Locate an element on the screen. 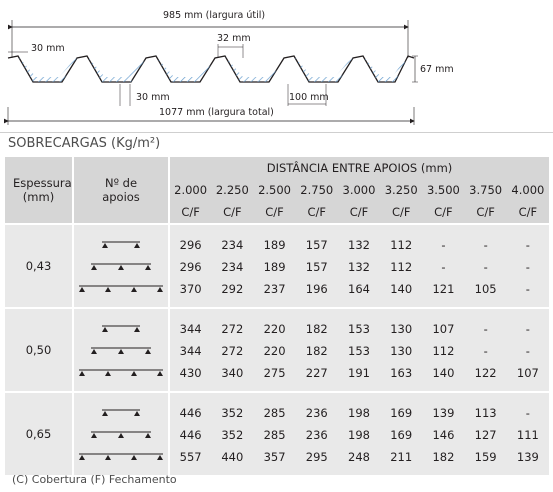  useful-width-label: 985 mm (largura útil) is located at coordinates (214, 15).